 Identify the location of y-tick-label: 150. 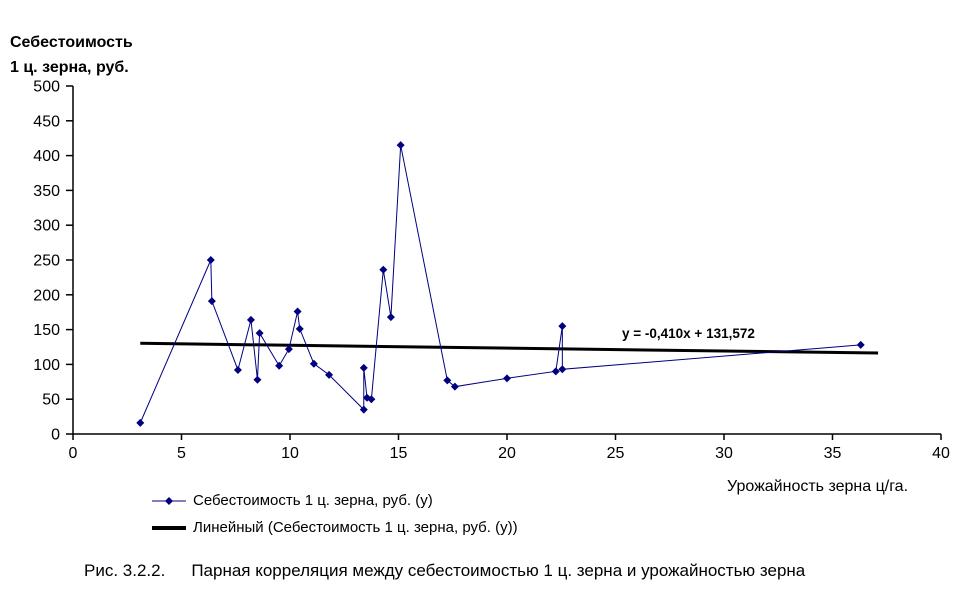
(46, 330).